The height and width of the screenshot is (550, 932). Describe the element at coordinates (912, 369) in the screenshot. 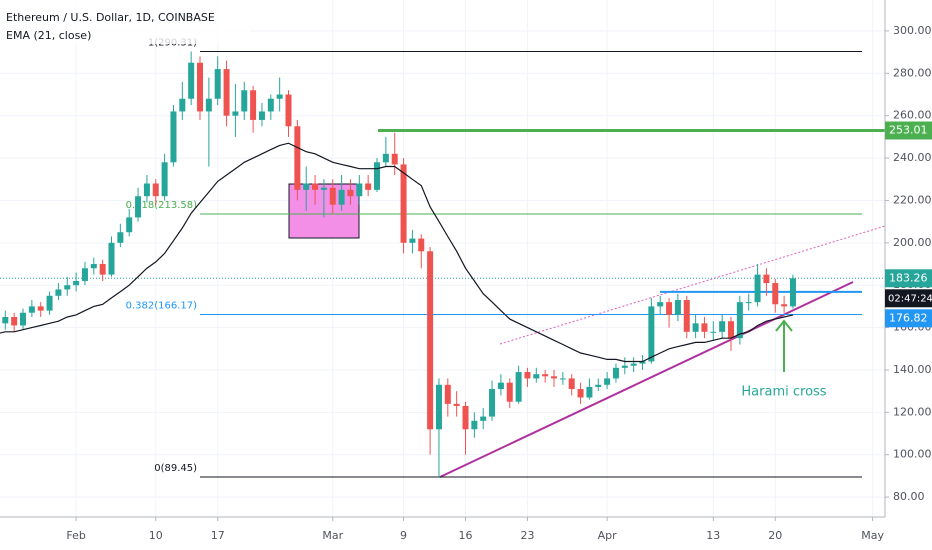

I see `y-tick-label: 140.00` at that location.